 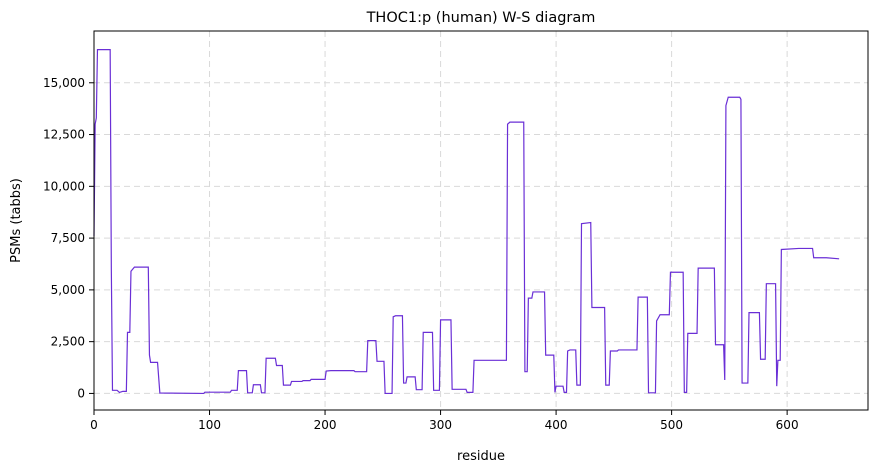 What do you see at coordinates (16, 220) in the screenshot?
I see `y-axis-title: PSMs (tabbs)` at bounding box center [16, 220].